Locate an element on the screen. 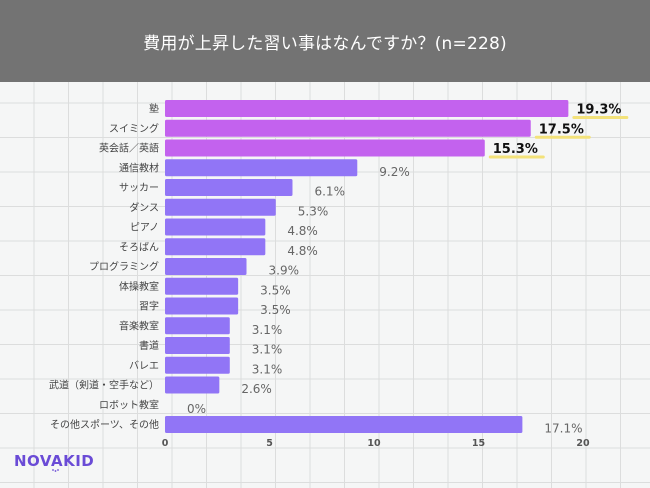 Image resolution: width=650 pixels, height=488 pixels. category-label: 通信教材 is located at coordinates (139, 167).